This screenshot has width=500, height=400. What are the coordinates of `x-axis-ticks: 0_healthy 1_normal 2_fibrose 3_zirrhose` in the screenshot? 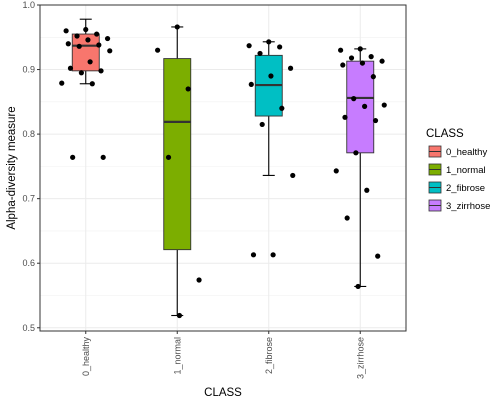 It's located at (223, 355).